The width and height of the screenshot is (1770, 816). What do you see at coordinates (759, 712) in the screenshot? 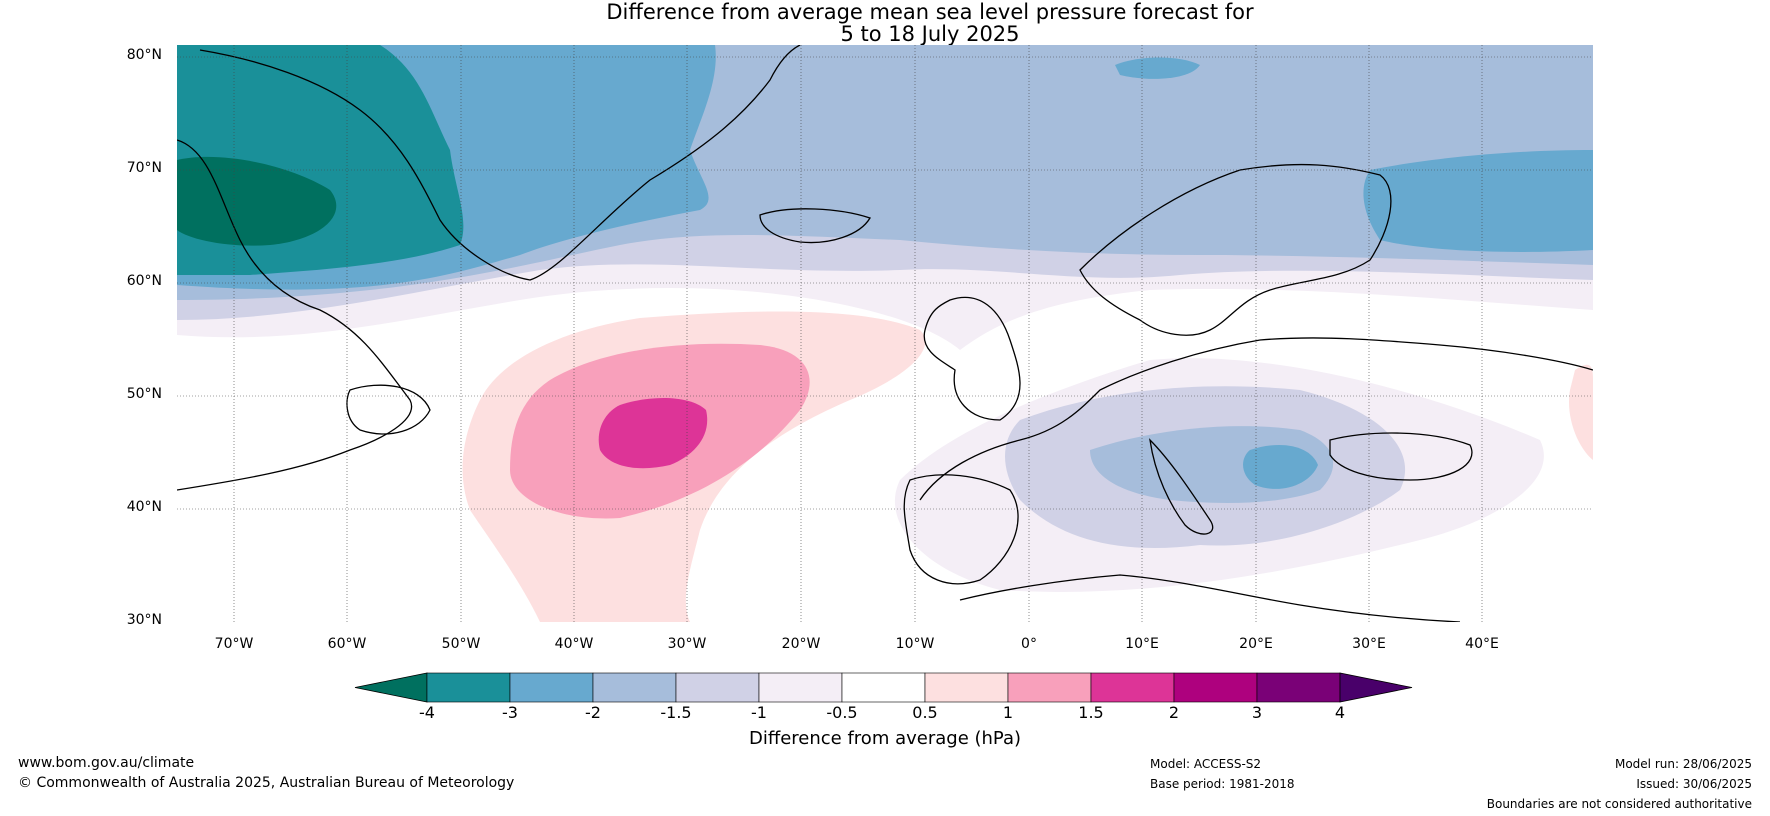
I see `colorbar-tick-label: -1` at bounding box center [759, 712].